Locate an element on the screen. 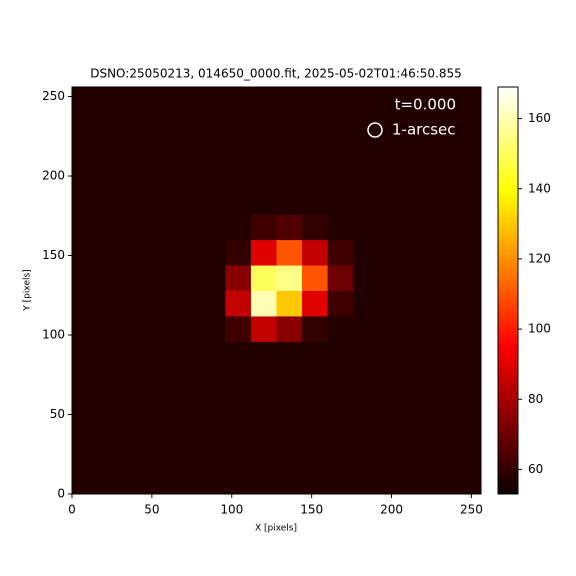 The height and width of the screenshot is (576, 576). colorbar-tick-label: 140 is located at coordinates (539, 188).